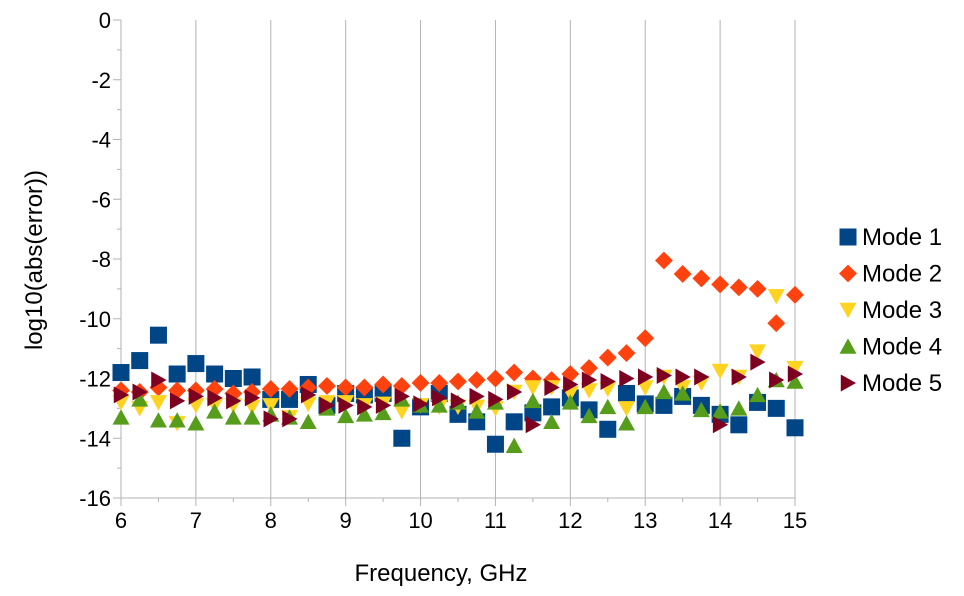  What do you see at coordinates (101, 140) in the screenshot?
I see `y-tick-label: -4` at bounding box center [101, 140].